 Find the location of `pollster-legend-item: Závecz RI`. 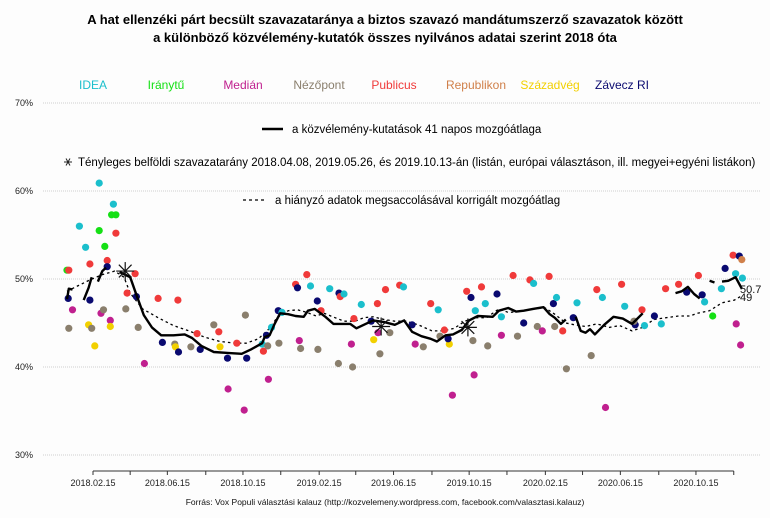

pollster-legend-item: Závecz RI is located at coordinates (622, 85).